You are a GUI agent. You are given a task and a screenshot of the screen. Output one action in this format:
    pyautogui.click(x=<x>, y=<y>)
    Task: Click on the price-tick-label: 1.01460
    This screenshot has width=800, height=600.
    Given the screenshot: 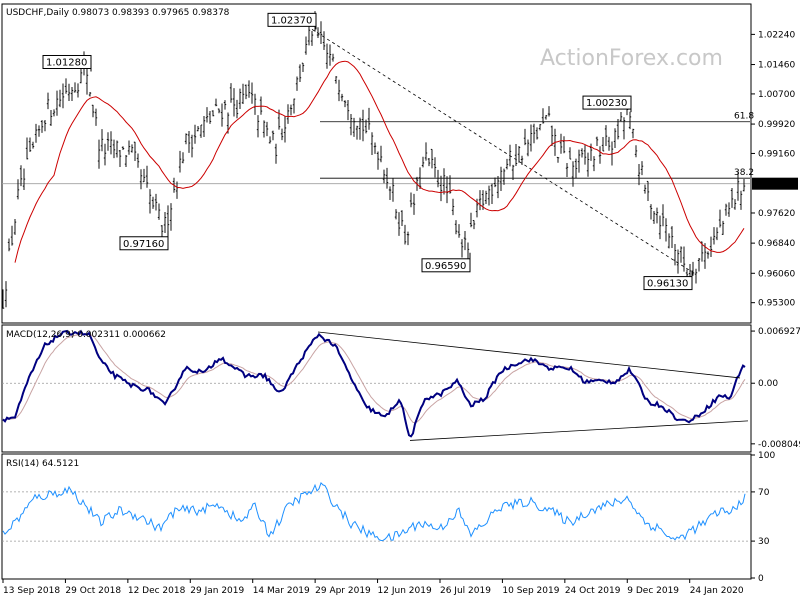 What is the action you would take?
    pyautogui.click(x=776, y=66)
    